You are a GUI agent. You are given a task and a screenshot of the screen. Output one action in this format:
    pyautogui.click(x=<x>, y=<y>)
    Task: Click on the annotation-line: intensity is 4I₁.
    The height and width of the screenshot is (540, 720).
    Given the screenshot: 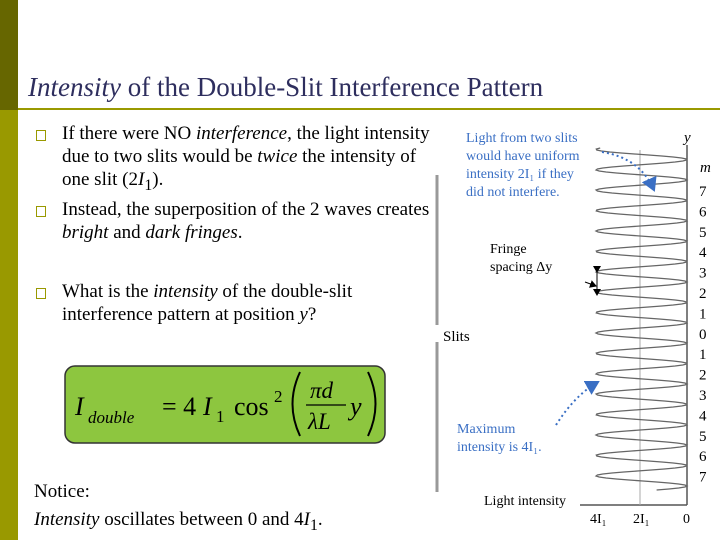 What is the action you would take?
    pyautogui.click(x=499, y=447)
    